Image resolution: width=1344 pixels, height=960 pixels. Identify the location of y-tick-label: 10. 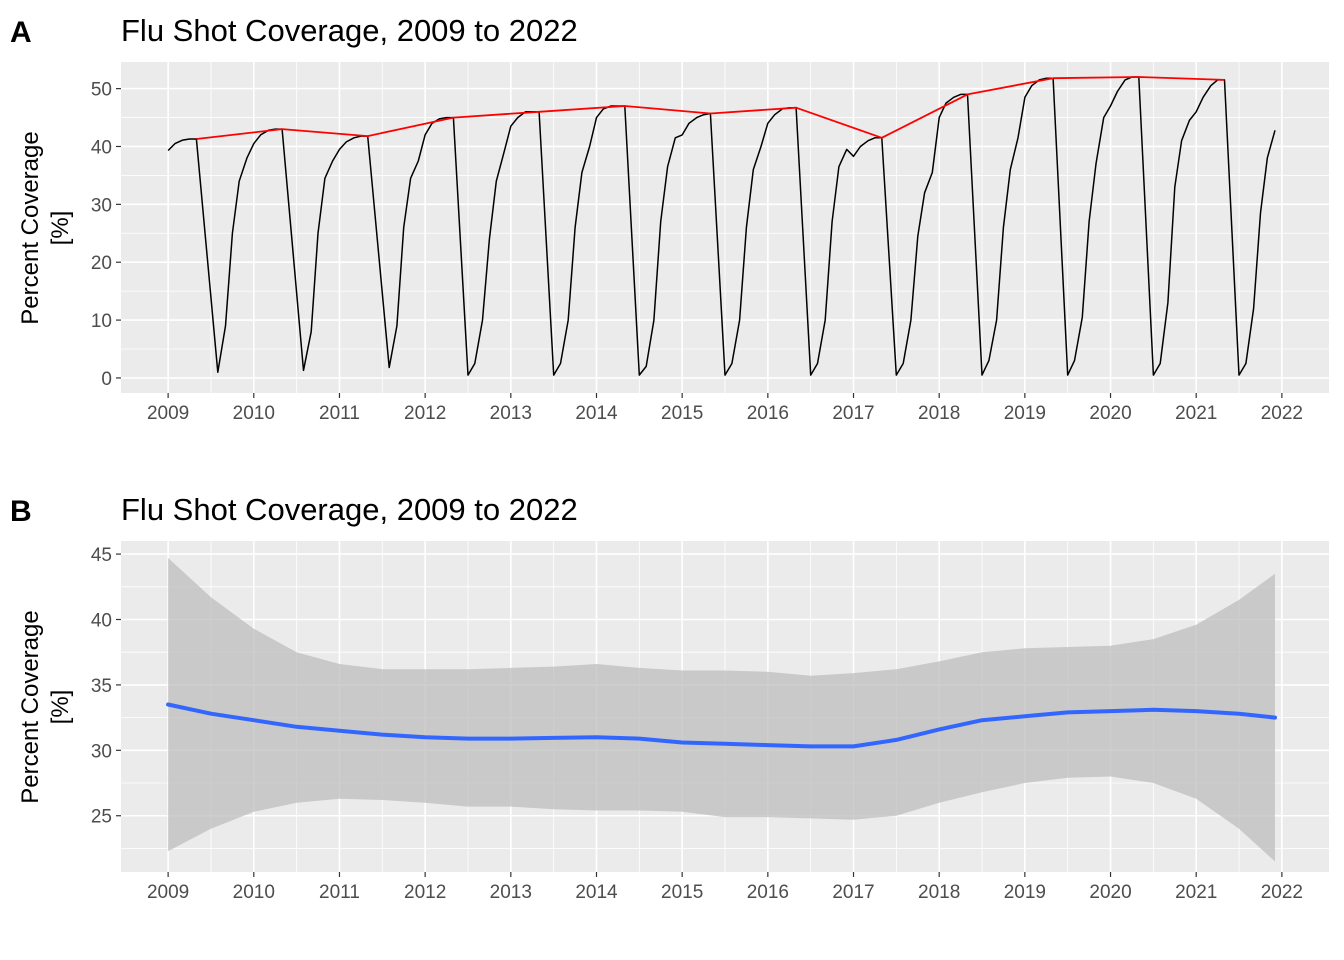
(101, 321).